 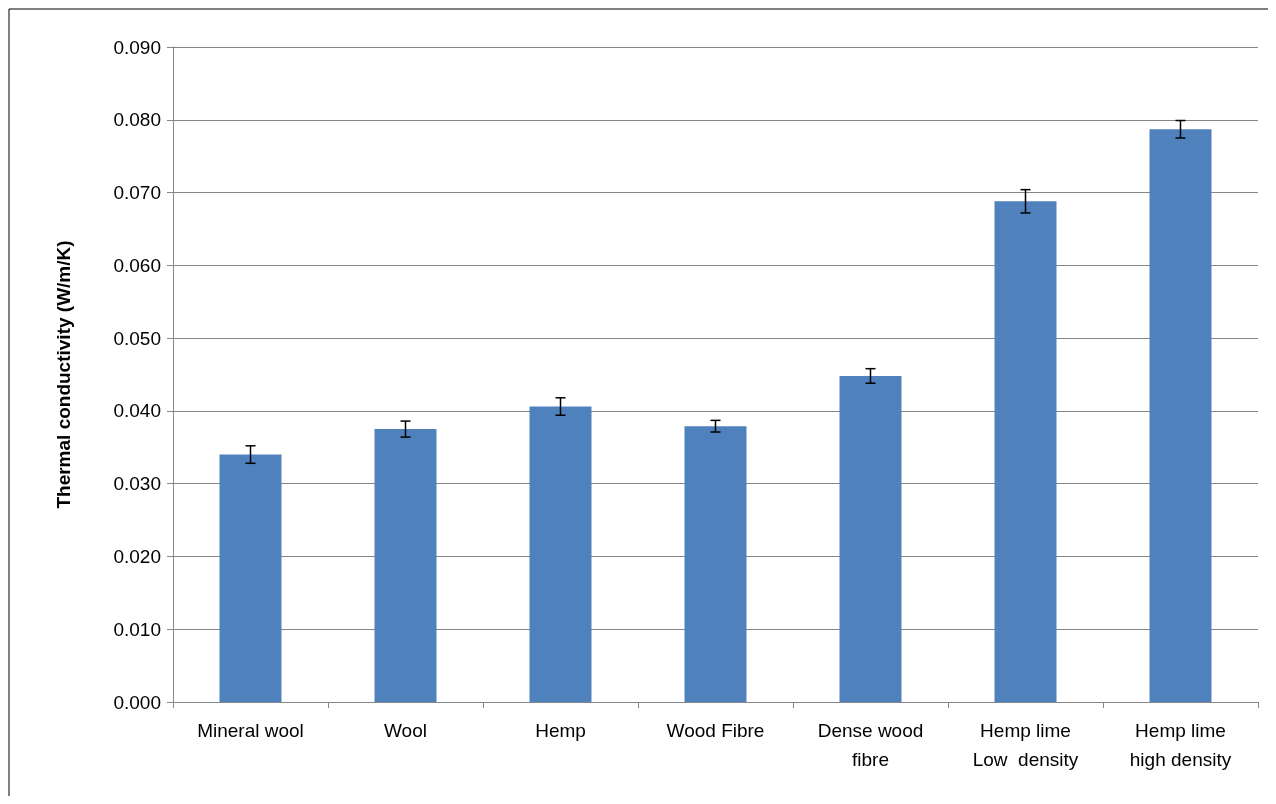 What do you see at coordinates (137, 702) in the screenshot?
I see `y-tick-label: 0.000` at bounding box center [137, 702].